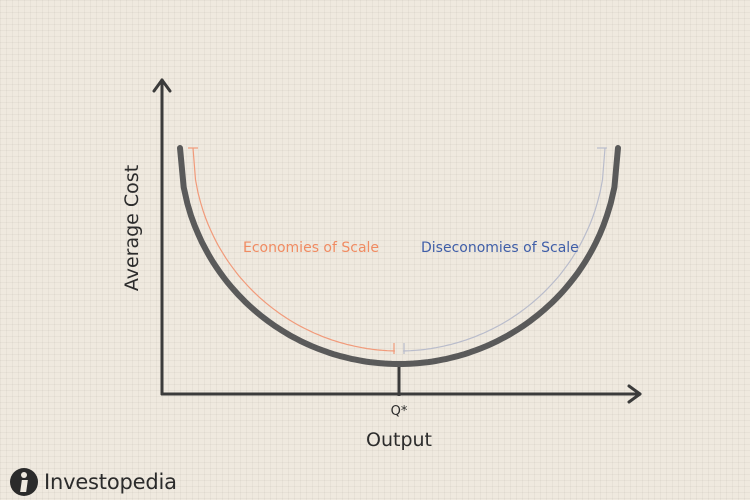 The height and width of the screenshot is (500, 750). Describe the element at coordinates (162, 85) in the screenshot. I see `y-axis-arrow` at that location.